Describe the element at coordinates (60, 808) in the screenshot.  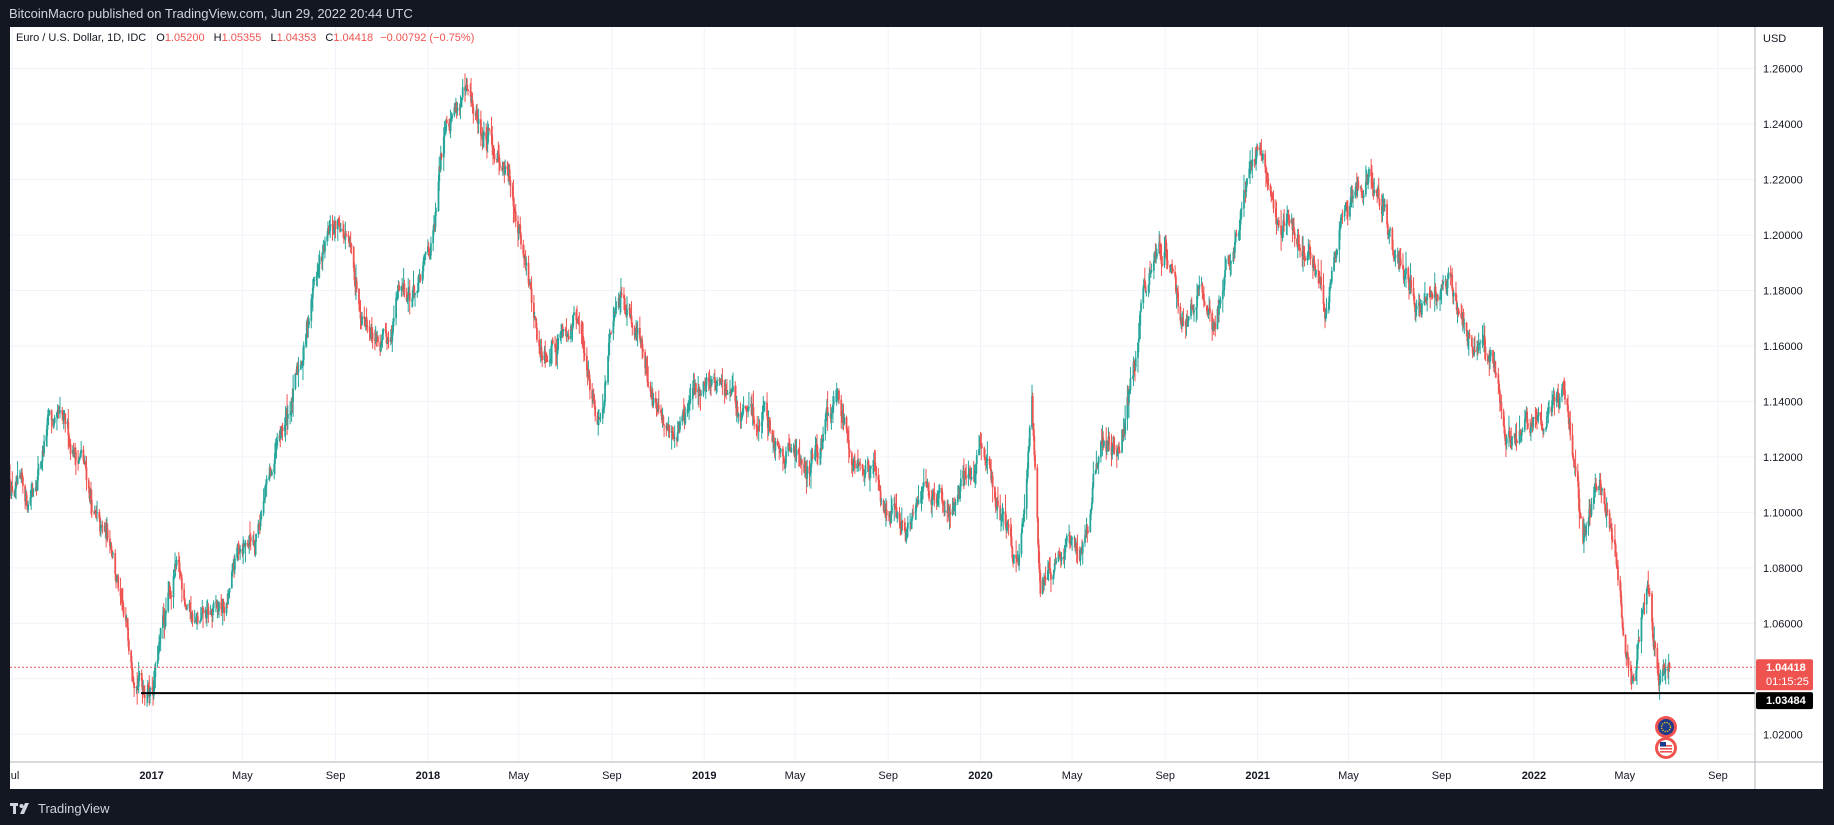
I see `footer-brand: TradingView` at that location.